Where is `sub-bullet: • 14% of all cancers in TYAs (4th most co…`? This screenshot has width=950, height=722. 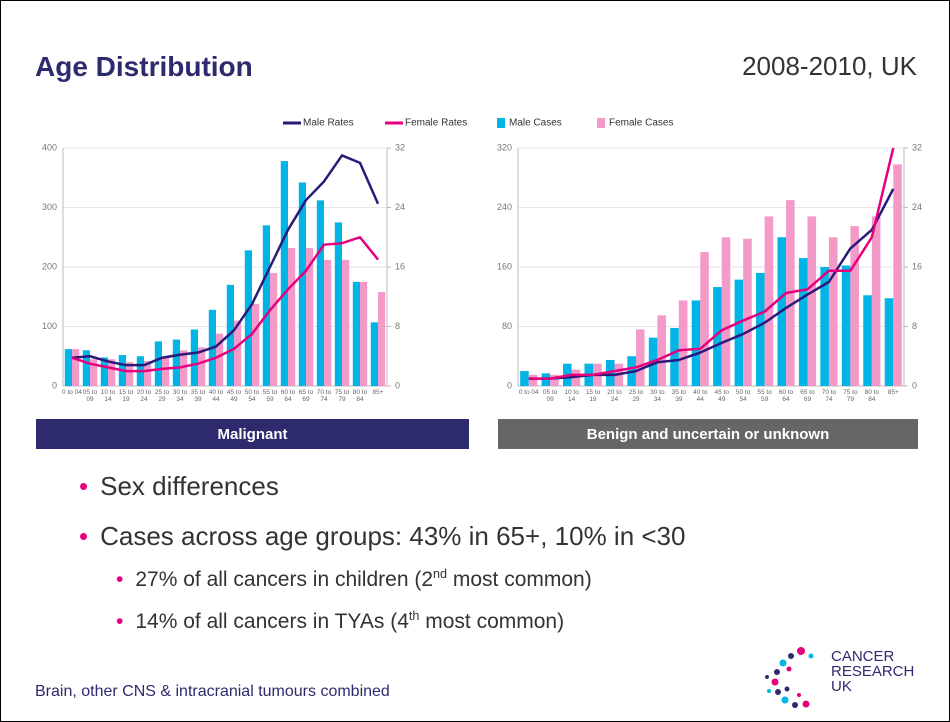
sub-bullet: • 14% of all cancers in TYAs (4th most co… is located at coordinates (340, 621).